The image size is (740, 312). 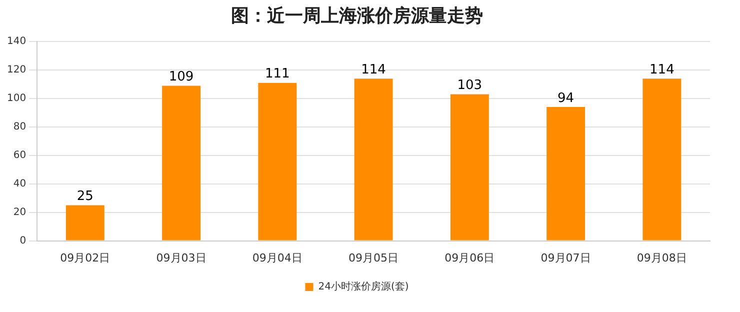 What do you see at coordinates (566, 98) in the screenshot?
I see `data-label: 94` at bounding box center [566, 98].